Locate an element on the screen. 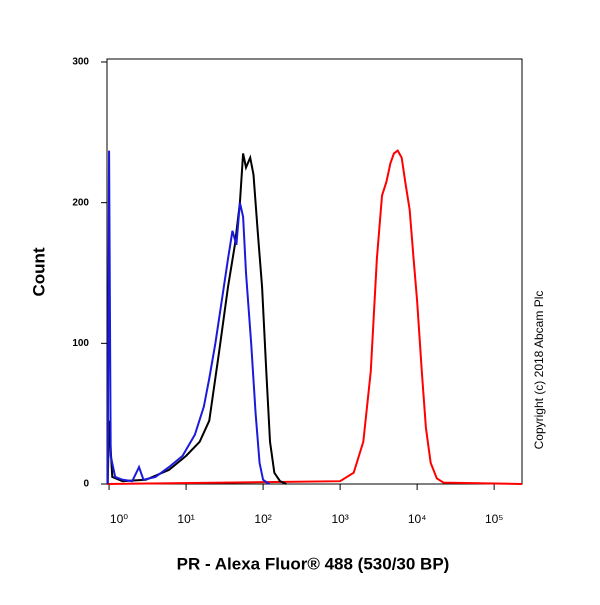 The width and height of the screenshot is (600, 605). x-tick-label: 10² is located at coordinates (262, 519).